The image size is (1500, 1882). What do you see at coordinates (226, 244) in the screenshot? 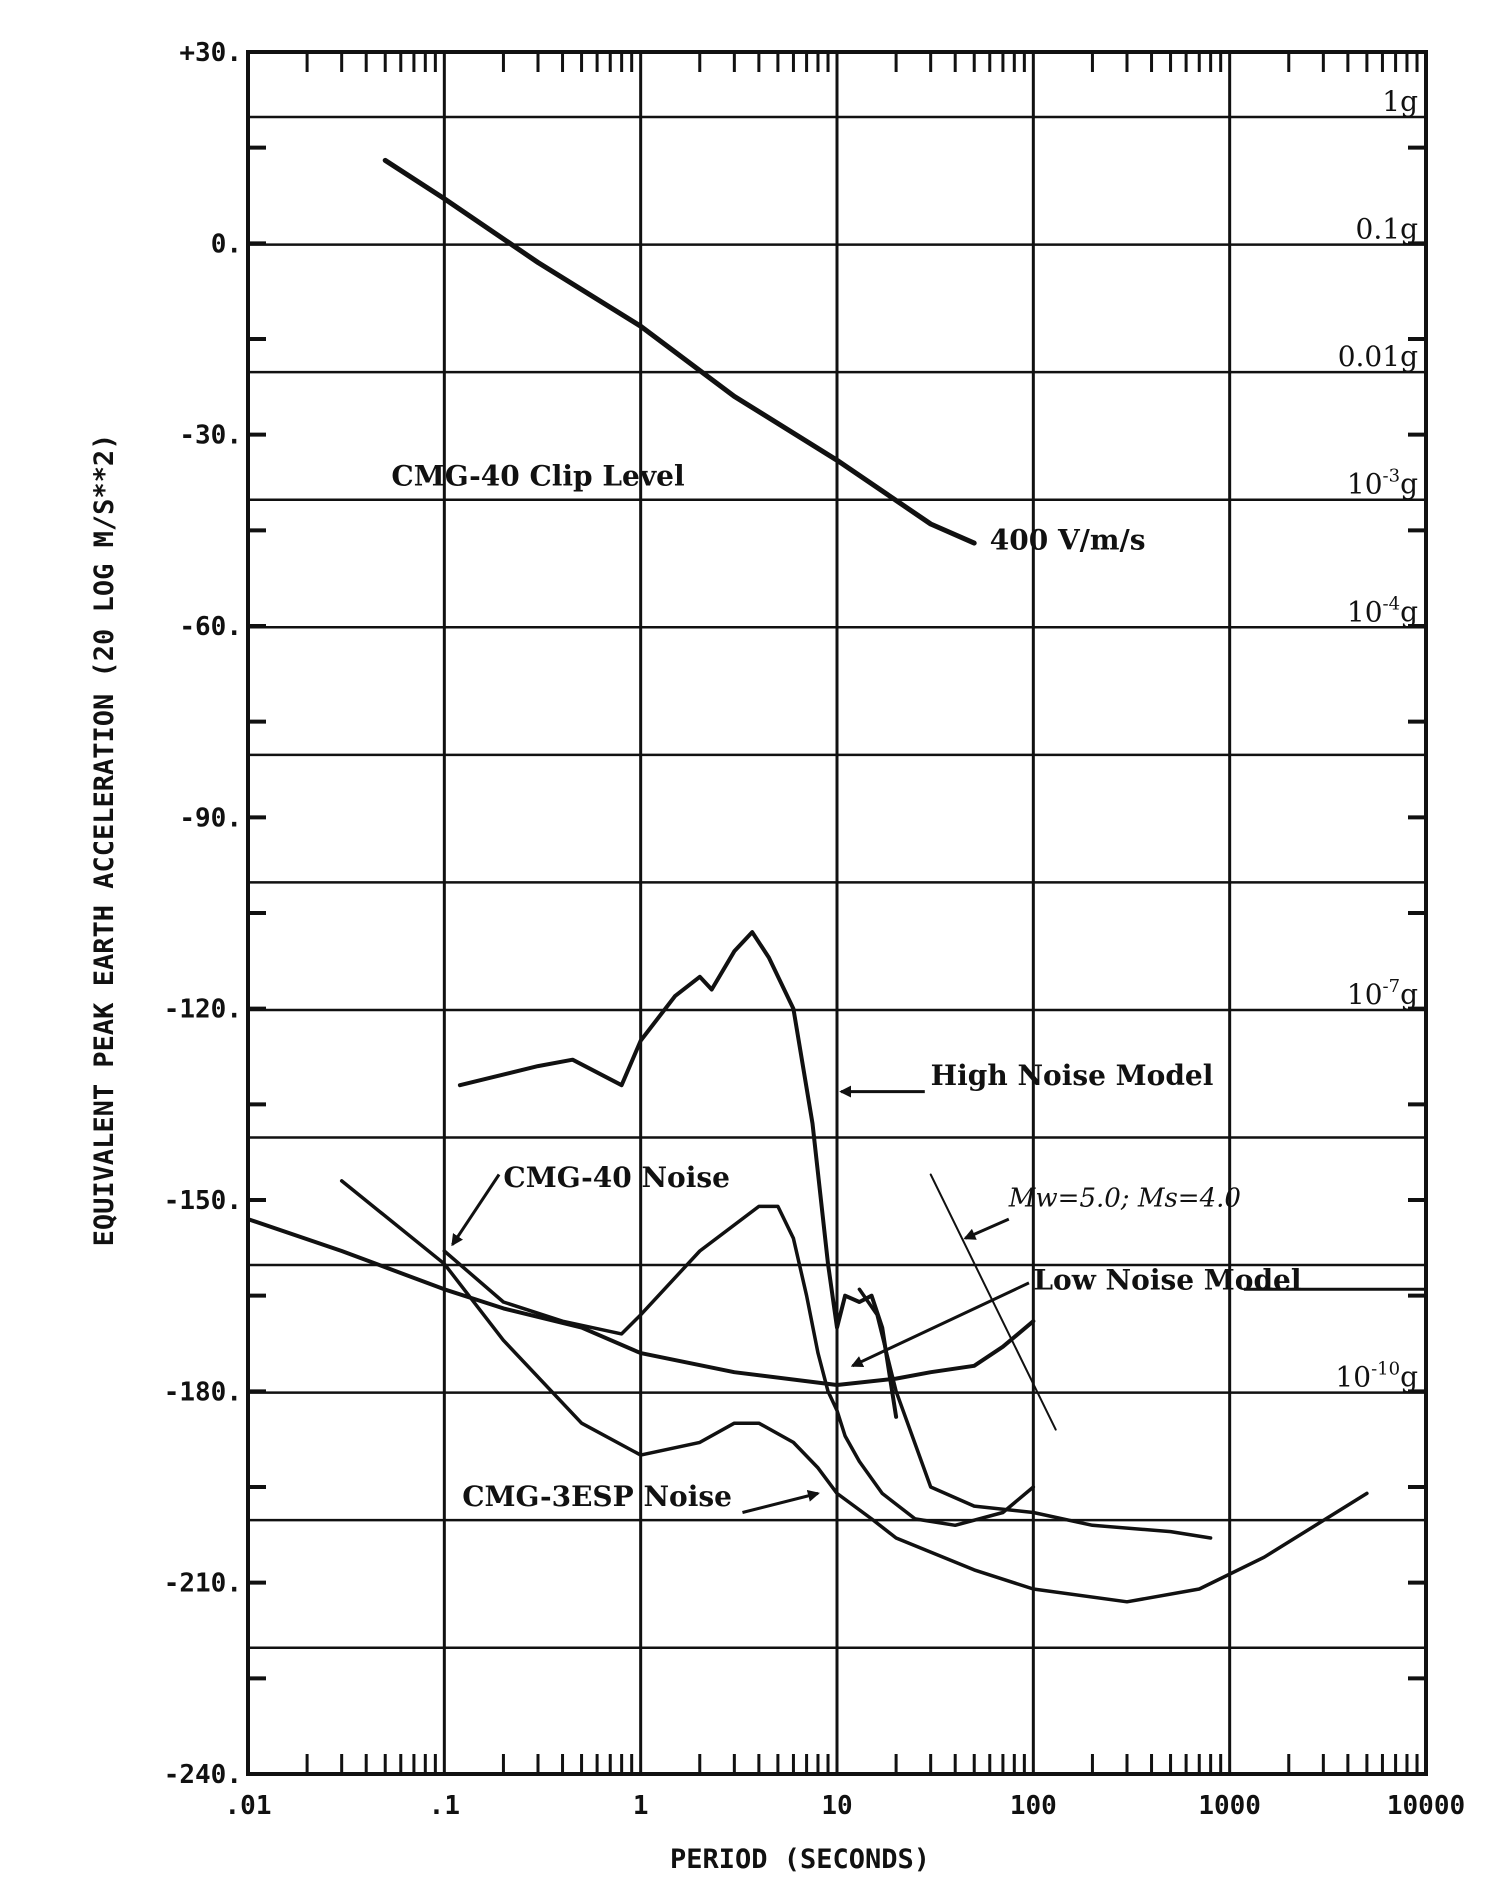
I see `y-tick-label: 0.` at bounding box center [226, 244].